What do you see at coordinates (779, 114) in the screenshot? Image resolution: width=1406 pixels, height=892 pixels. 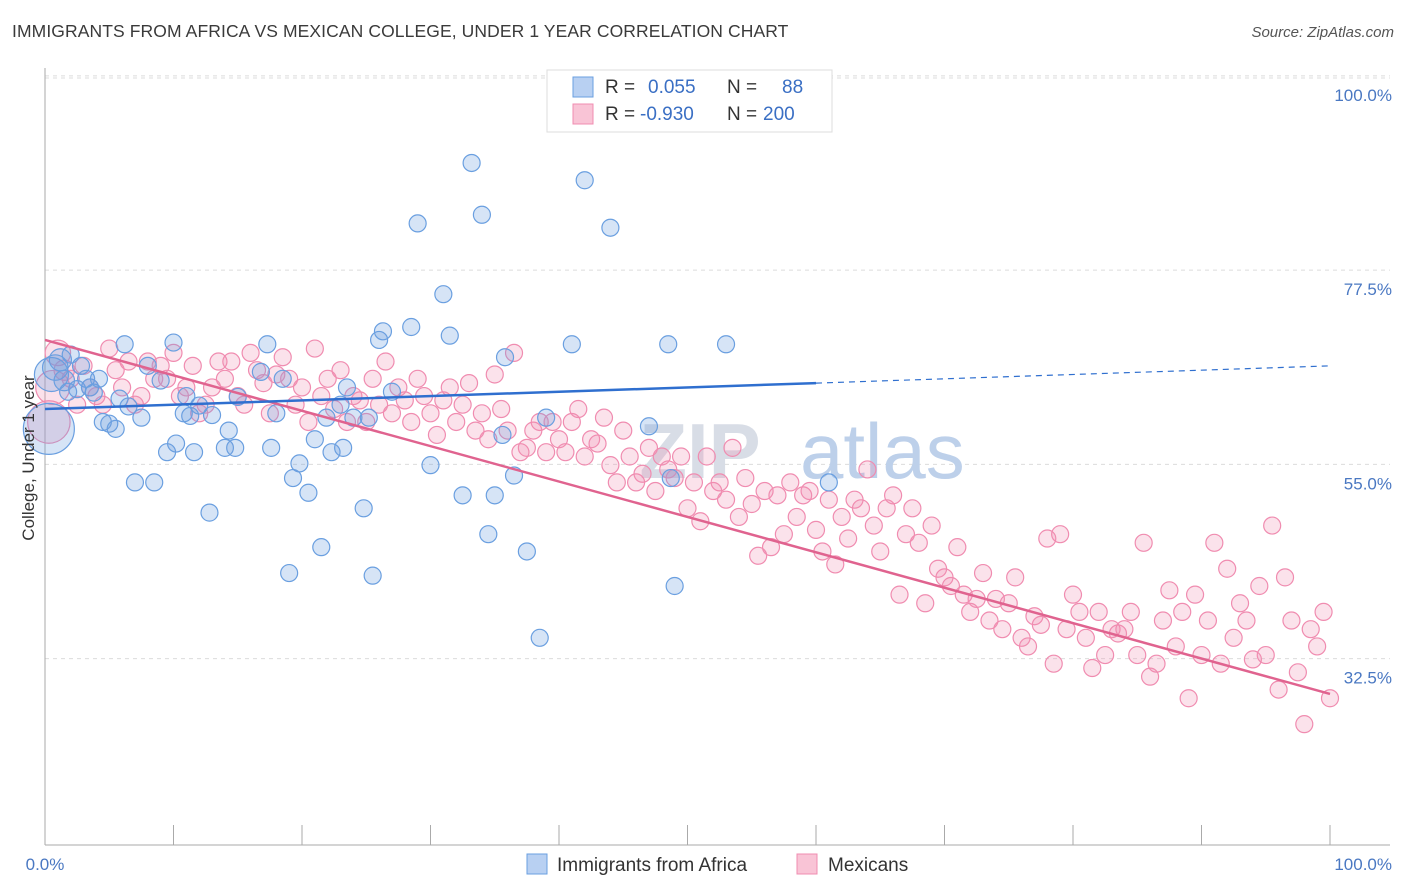 I see `legend-n-value-2: 200` at bounding box center [779, 114].